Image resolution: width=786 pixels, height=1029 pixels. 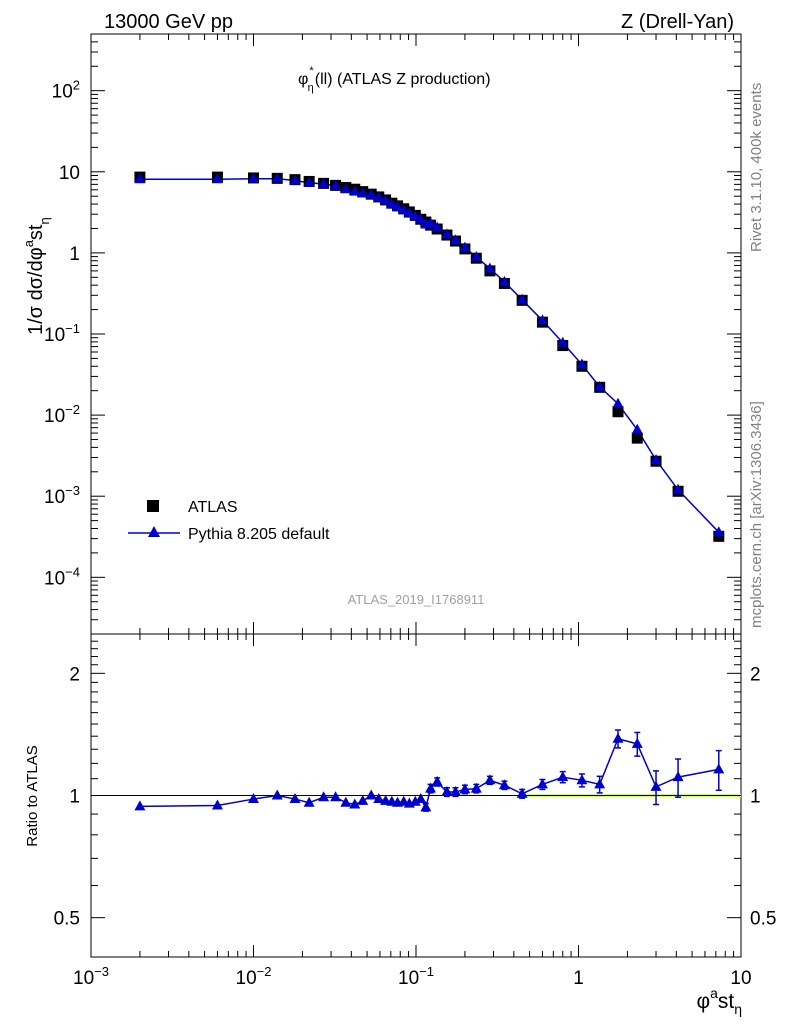 What do you see at coordinates (67, 919) in the screenshot?
I see `ratio-y-tick-label: 0.5` at bounding box center [67, 919].